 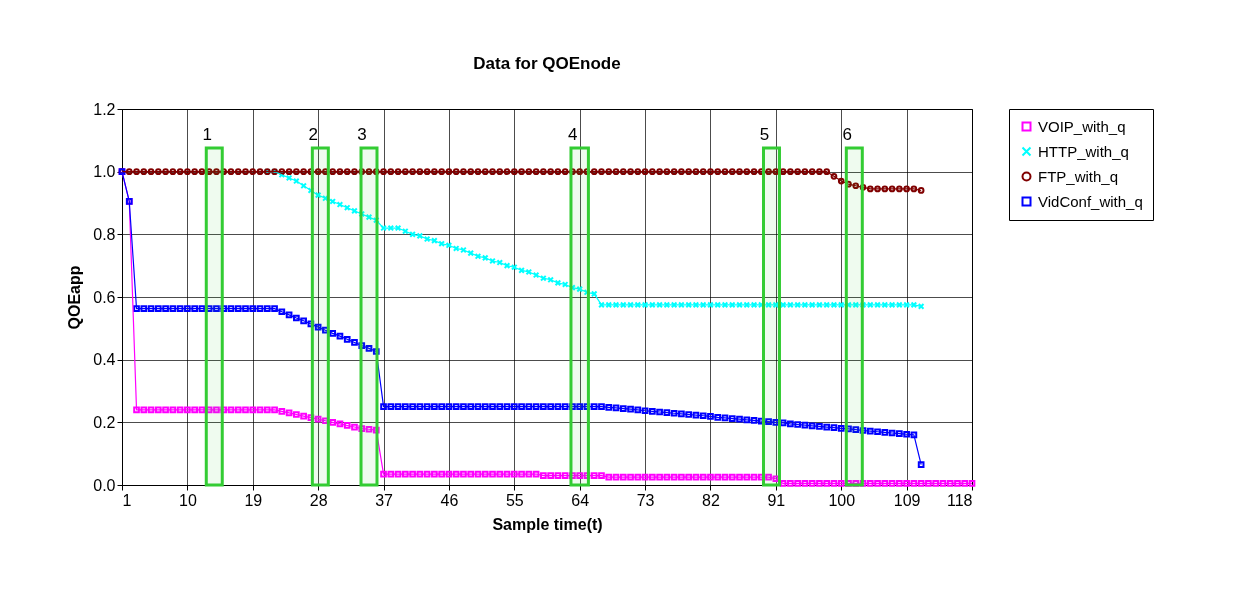 What do you see at coordinates (547, 524) in the screenshot?
I see `x-axis-title: Sample time(t)` at bounding box center [547, 524].